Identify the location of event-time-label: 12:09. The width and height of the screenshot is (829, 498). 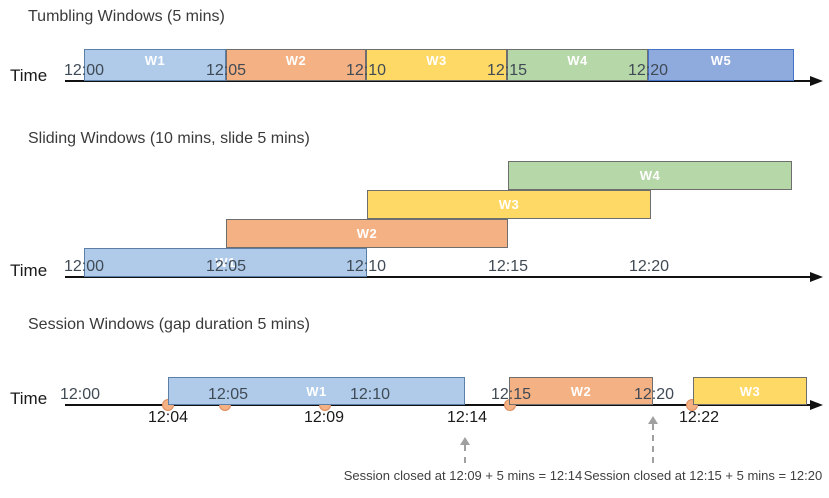
(324, 417).